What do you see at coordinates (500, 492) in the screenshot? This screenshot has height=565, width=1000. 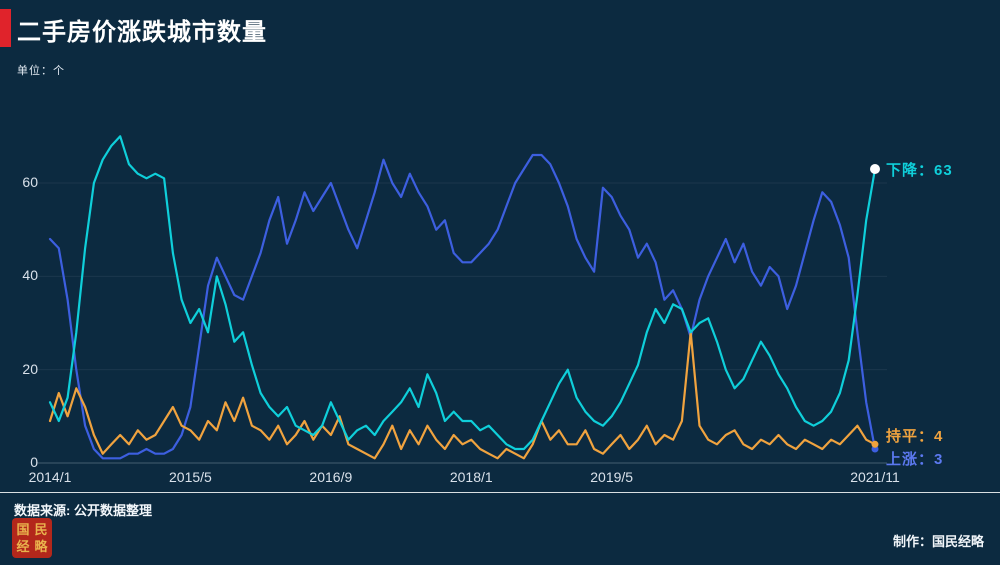 I see `footer-divider` at bounding box center [500, 492].